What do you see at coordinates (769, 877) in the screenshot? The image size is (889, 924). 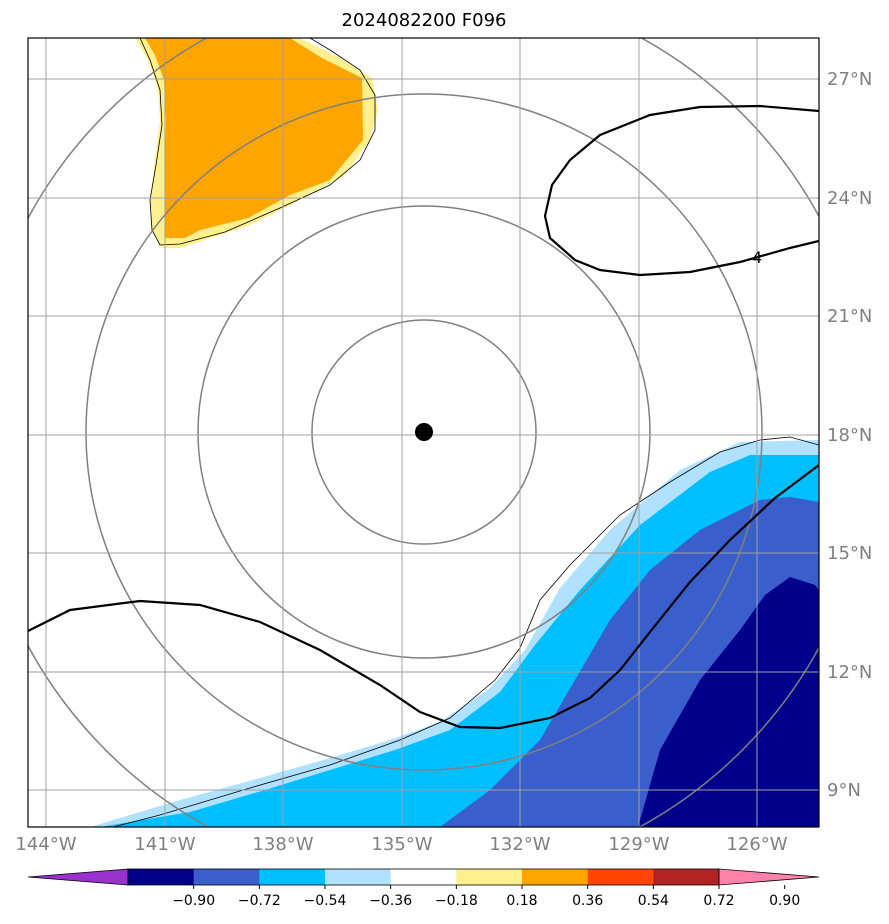 I see `colorbar-extend-high` at bounding box center [769, 877].